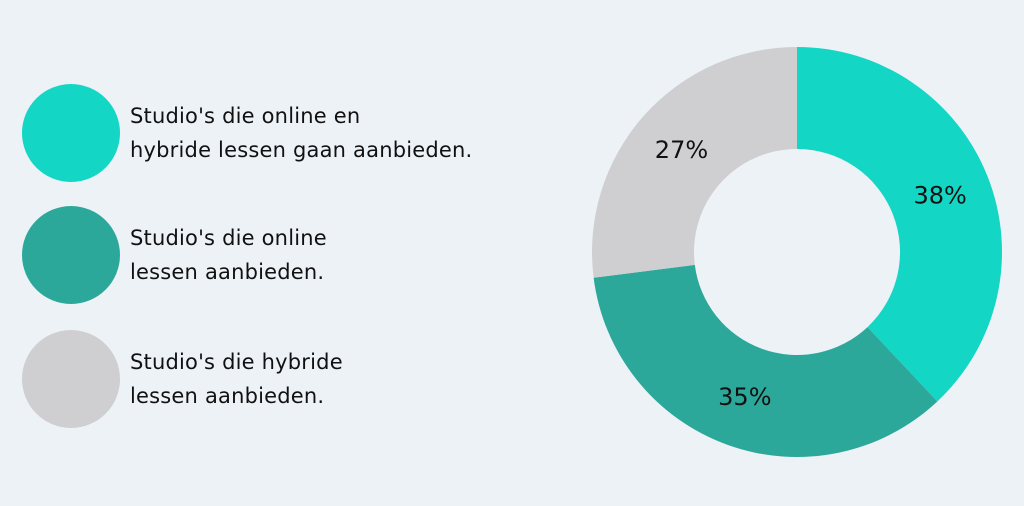 The image size is (1024, 506). I want to click on donut-slice-online-hybrid, so click(900, 224).